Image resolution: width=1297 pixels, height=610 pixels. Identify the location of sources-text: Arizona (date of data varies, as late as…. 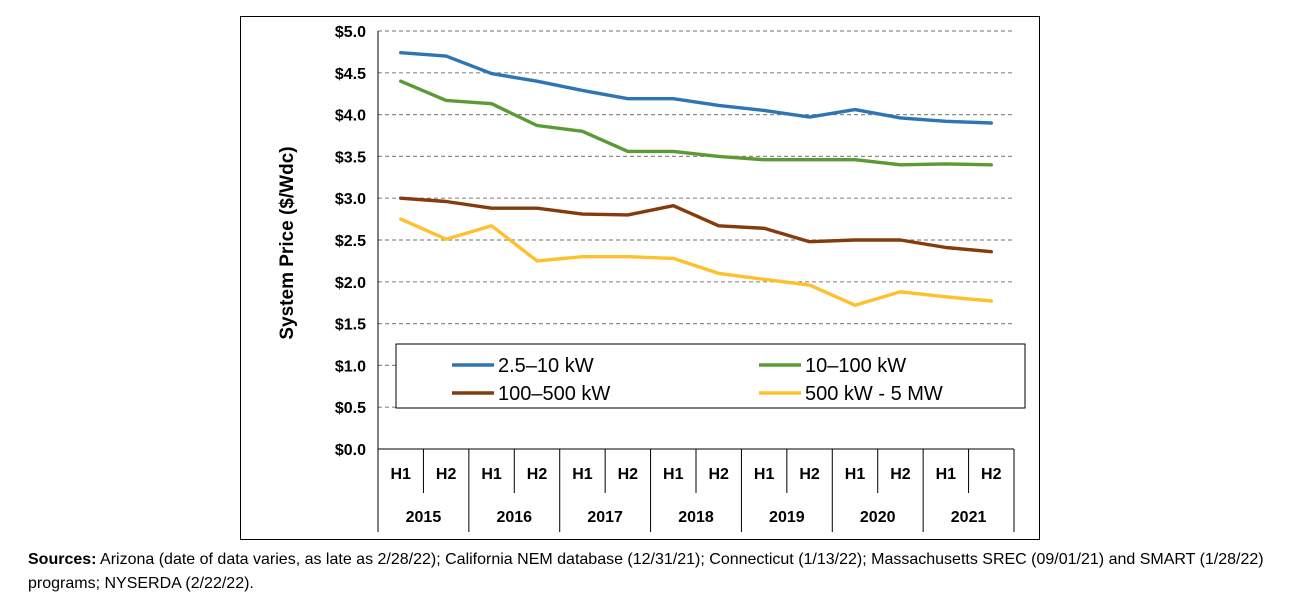
(646, 571).